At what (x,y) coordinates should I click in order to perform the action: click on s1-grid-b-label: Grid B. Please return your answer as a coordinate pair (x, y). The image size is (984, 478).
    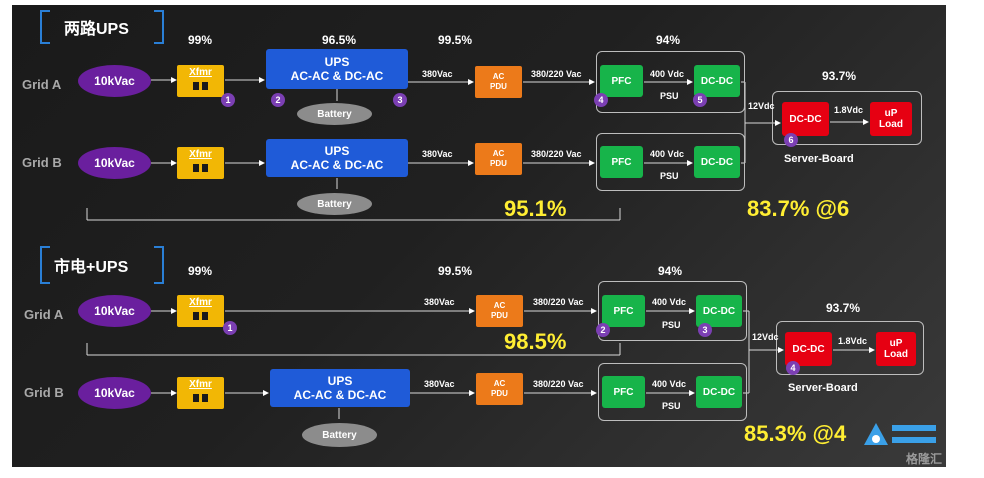
    Looking at the image, I should click on (42, 162).